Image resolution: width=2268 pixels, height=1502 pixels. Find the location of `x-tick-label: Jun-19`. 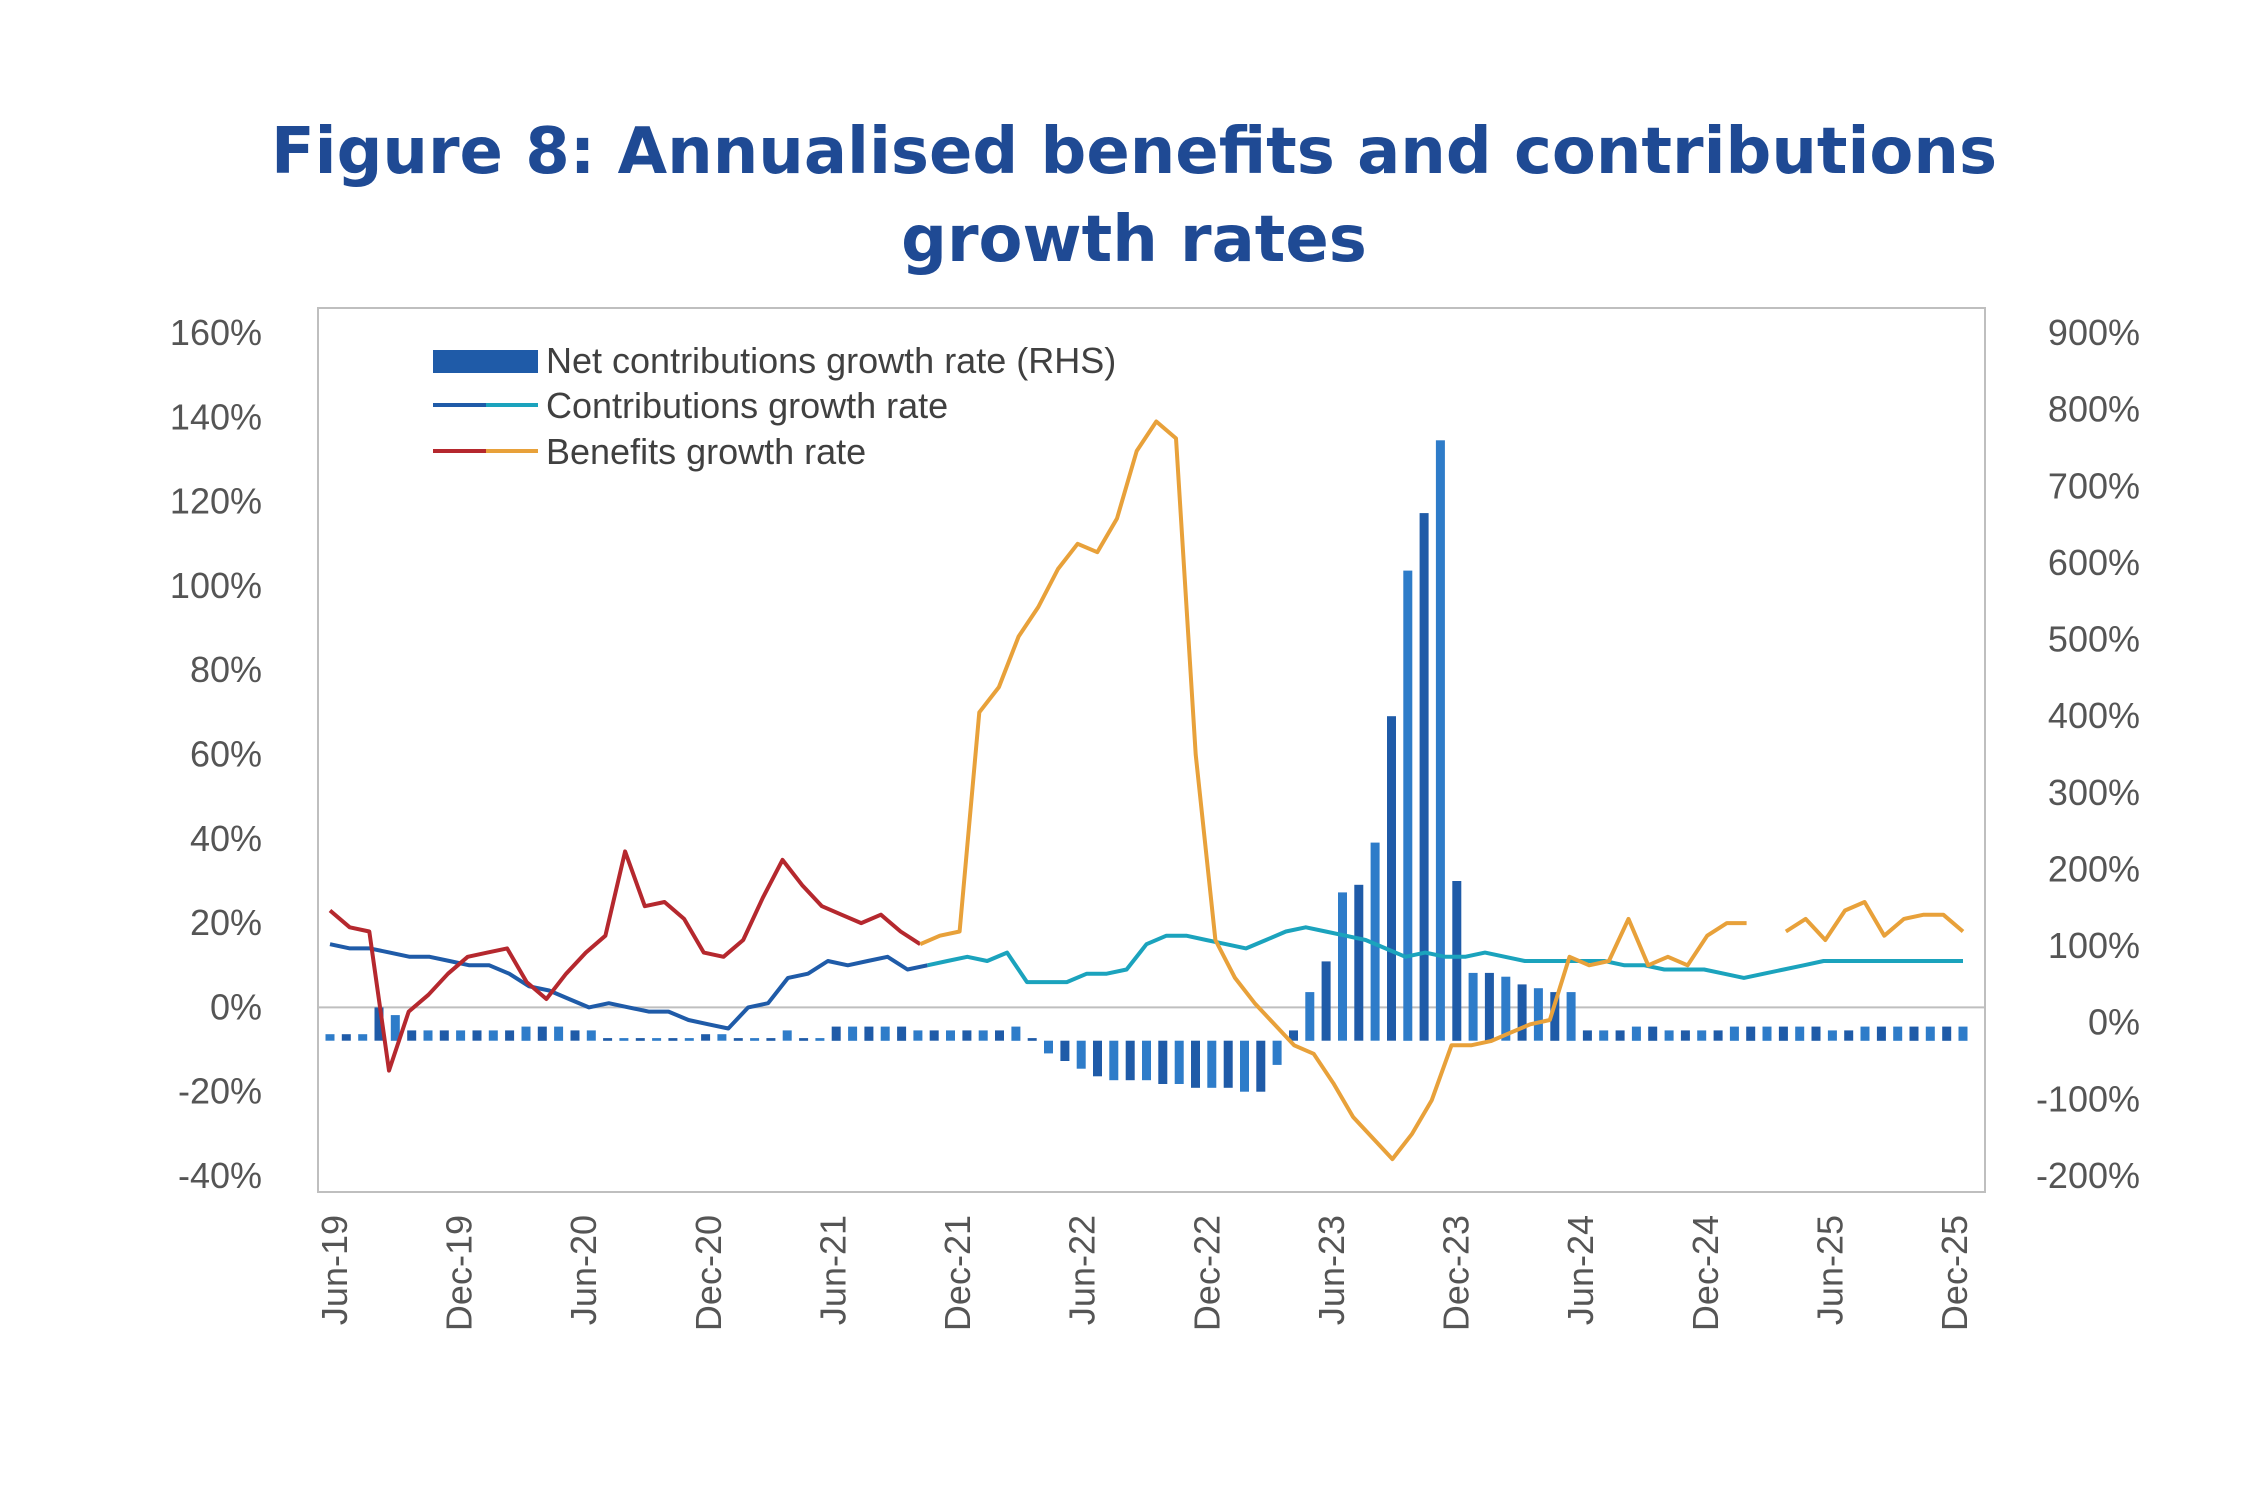

x-tick-label: Jun-19 is located at coordinates (334, 1270).